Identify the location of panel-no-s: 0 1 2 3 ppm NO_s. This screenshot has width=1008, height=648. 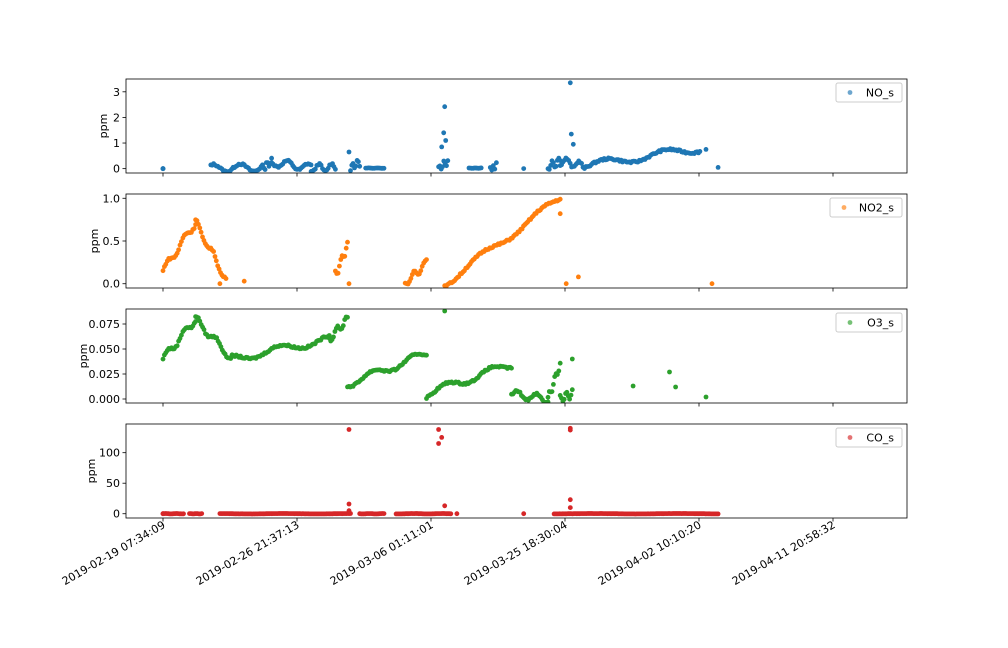
(502, 127).